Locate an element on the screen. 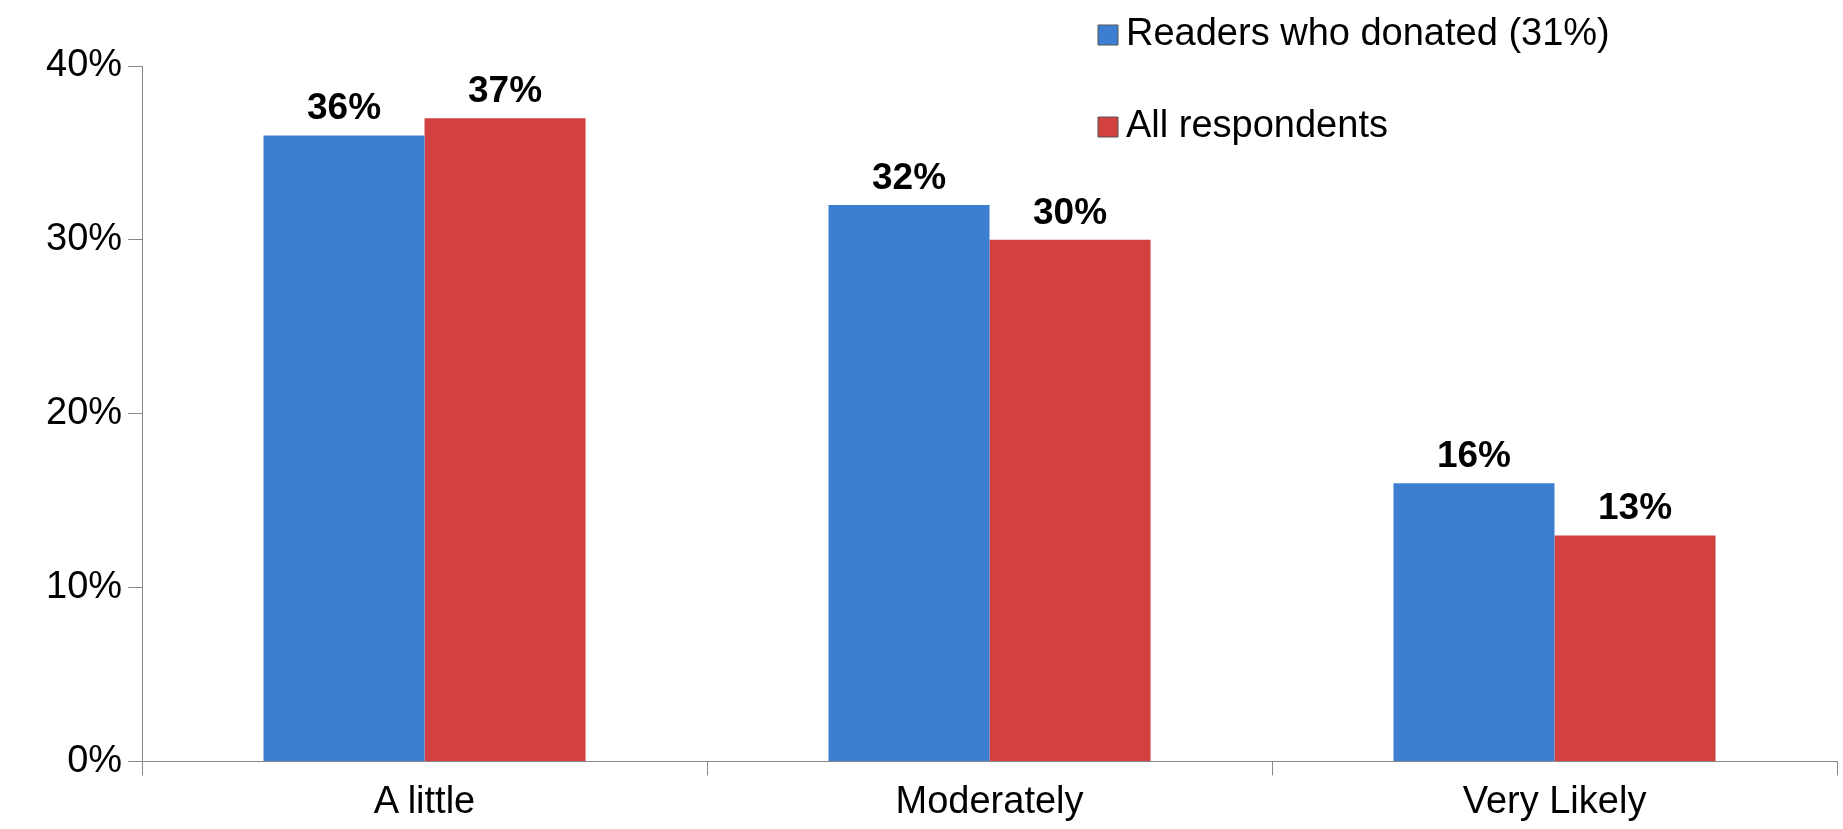 The height and width of the screenshot is (829, 1843). x-tick-label: Moderately is located at coordinates (989, 799).